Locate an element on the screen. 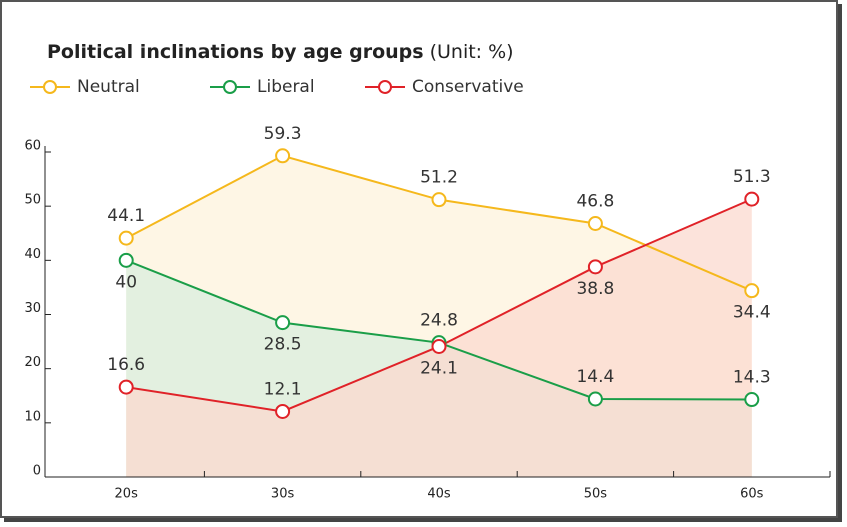 The height and width of the screenshot is (527, 847). data-label: 59.3 is located at coordinates (283, 134).